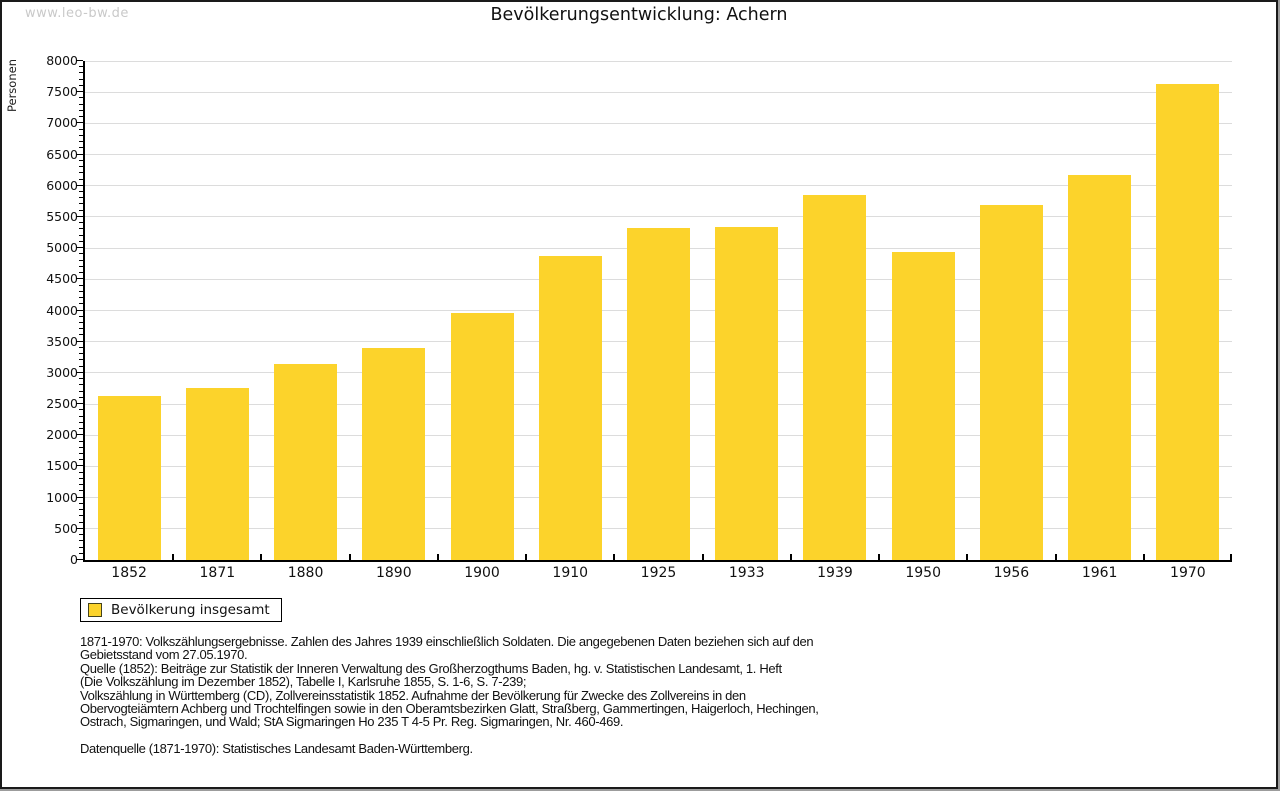  What do you see at coordinates (62, 310) in the screenshot?
I see `y-axis-label-4000: 4000` at bounding box center [62, 310].